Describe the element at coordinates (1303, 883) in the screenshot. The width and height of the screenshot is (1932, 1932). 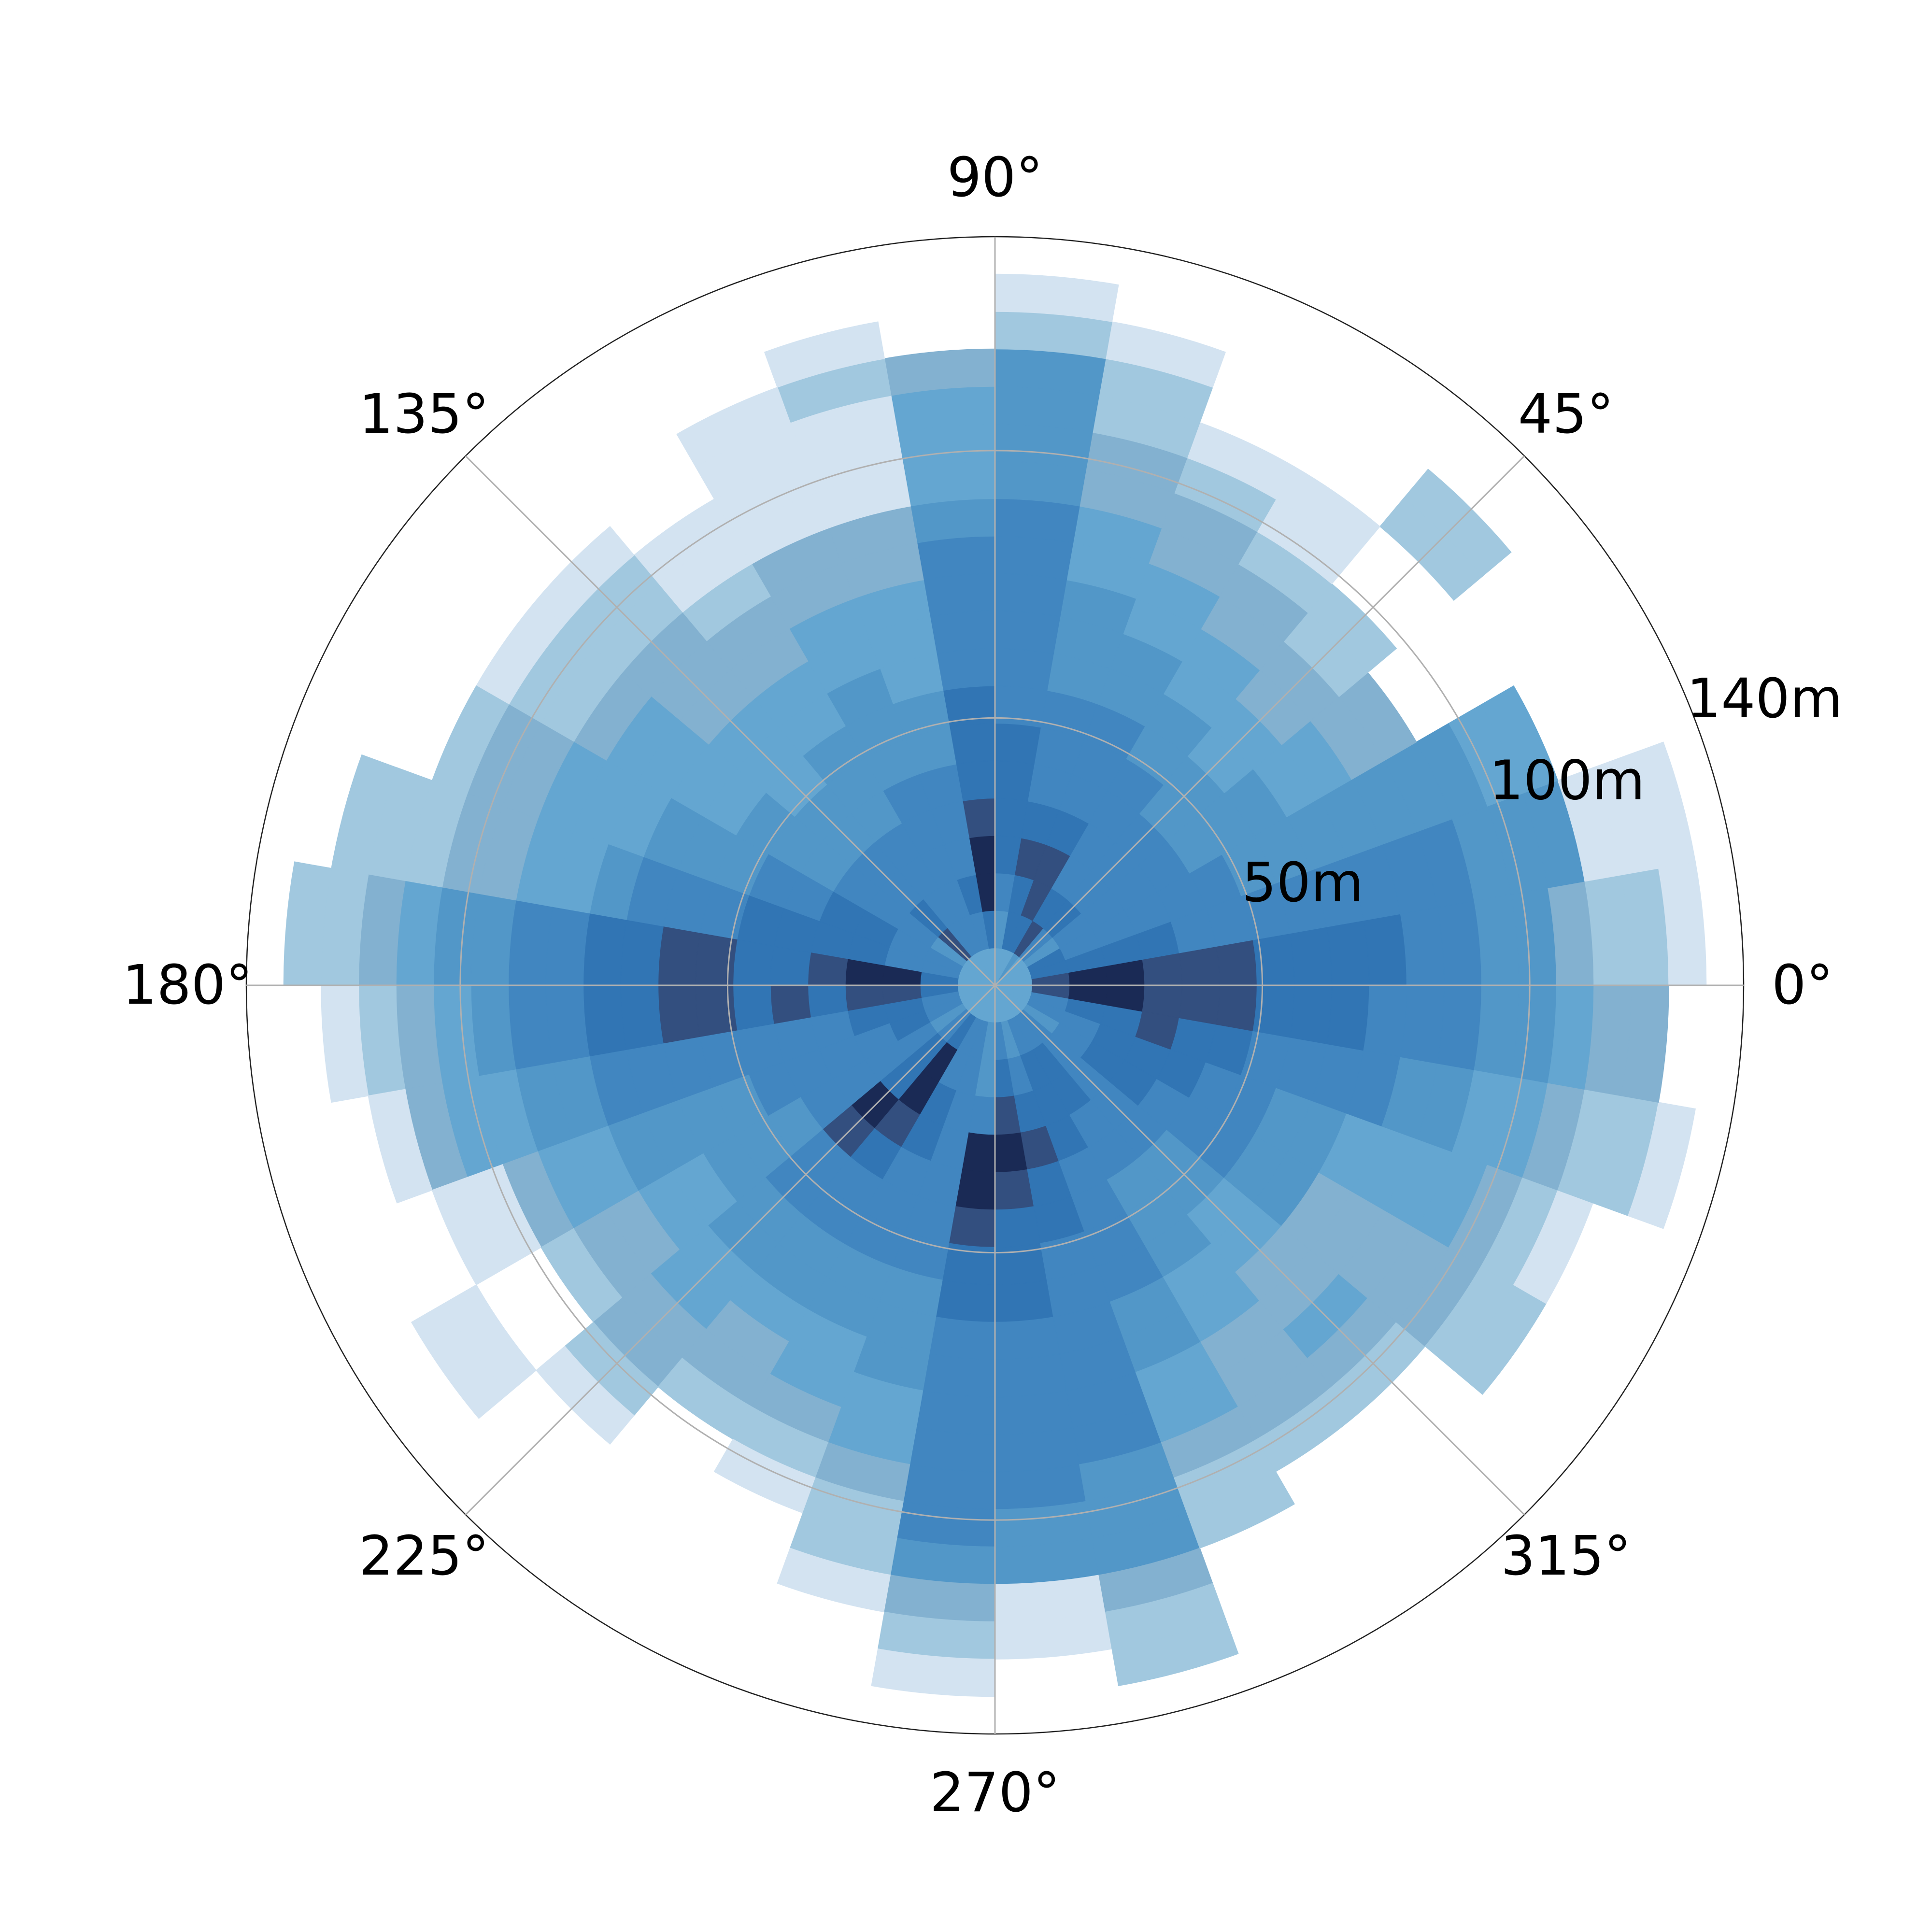
I see `radial-tick-label: 50m` at that location.